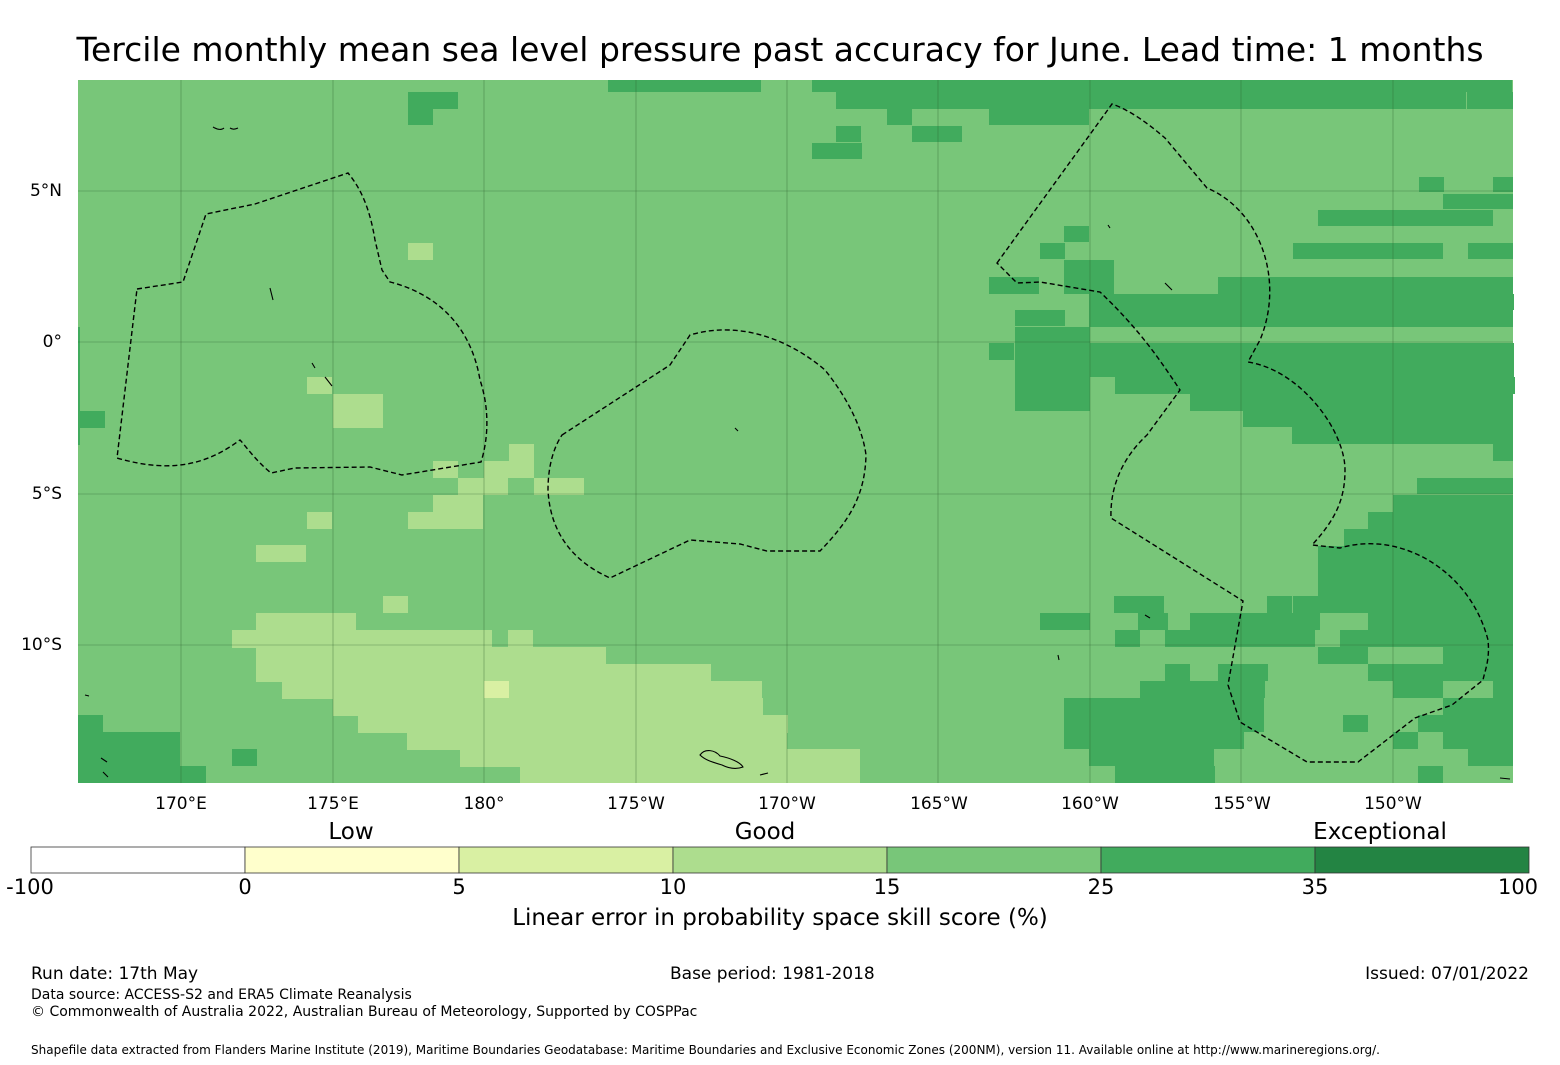  I want to click on colorbar, so click(780, 860).